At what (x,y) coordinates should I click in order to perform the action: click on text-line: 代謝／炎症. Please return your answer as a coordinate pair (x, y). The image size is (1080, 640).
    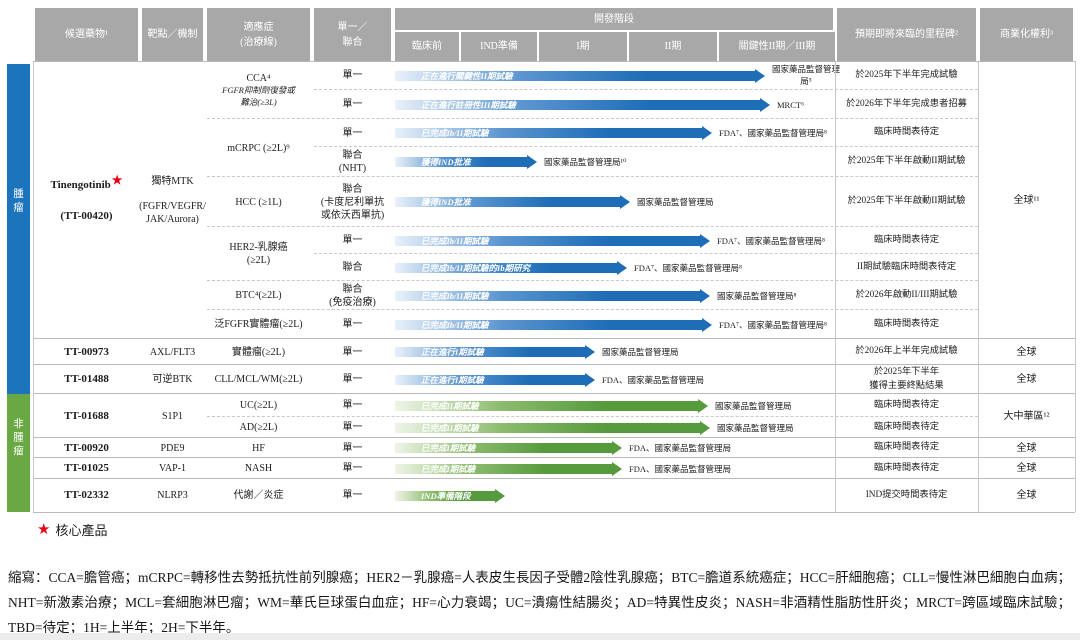
    Looking at the image, I should click on (258, 495).